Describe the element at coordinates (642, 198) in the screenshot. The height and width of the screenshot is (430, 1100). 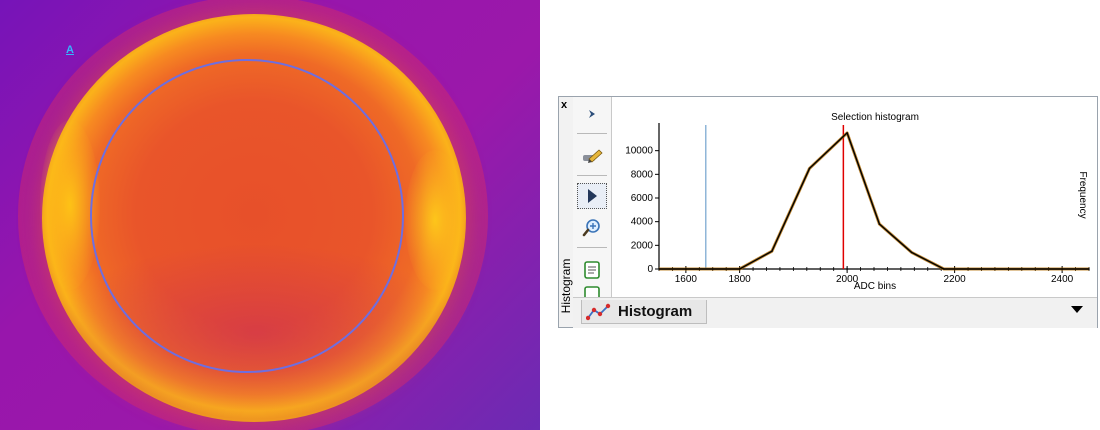
I see `y-tick-label: 6000` at that location.